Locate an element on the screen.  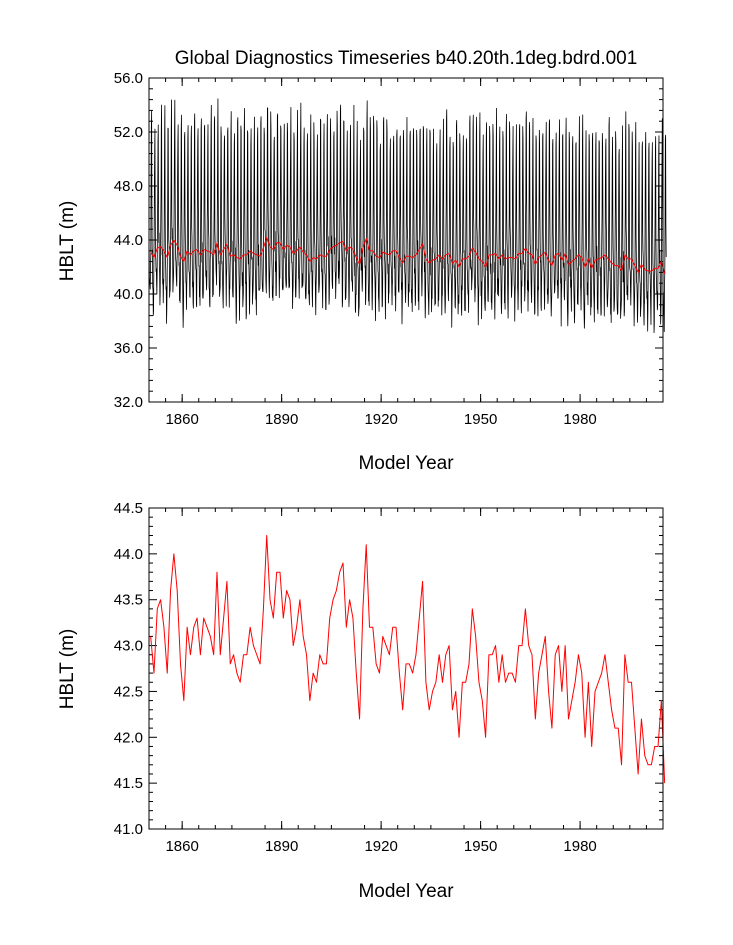
y-tick-label: 36.0 is located at coordinates (128, 348).